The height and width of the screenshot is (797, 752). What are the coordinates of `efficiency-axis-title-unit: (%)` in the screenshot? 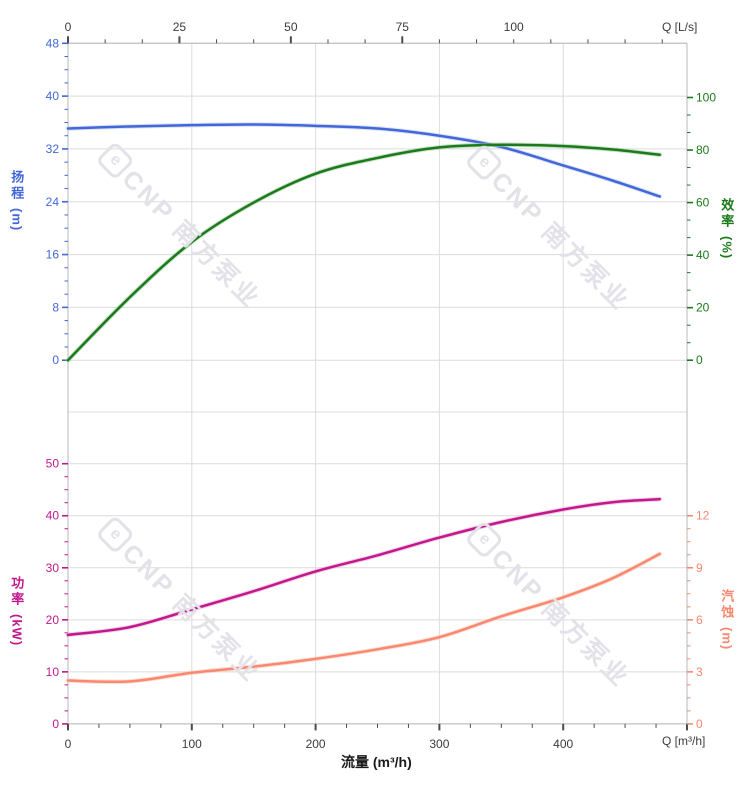 It's located at (727, 248).